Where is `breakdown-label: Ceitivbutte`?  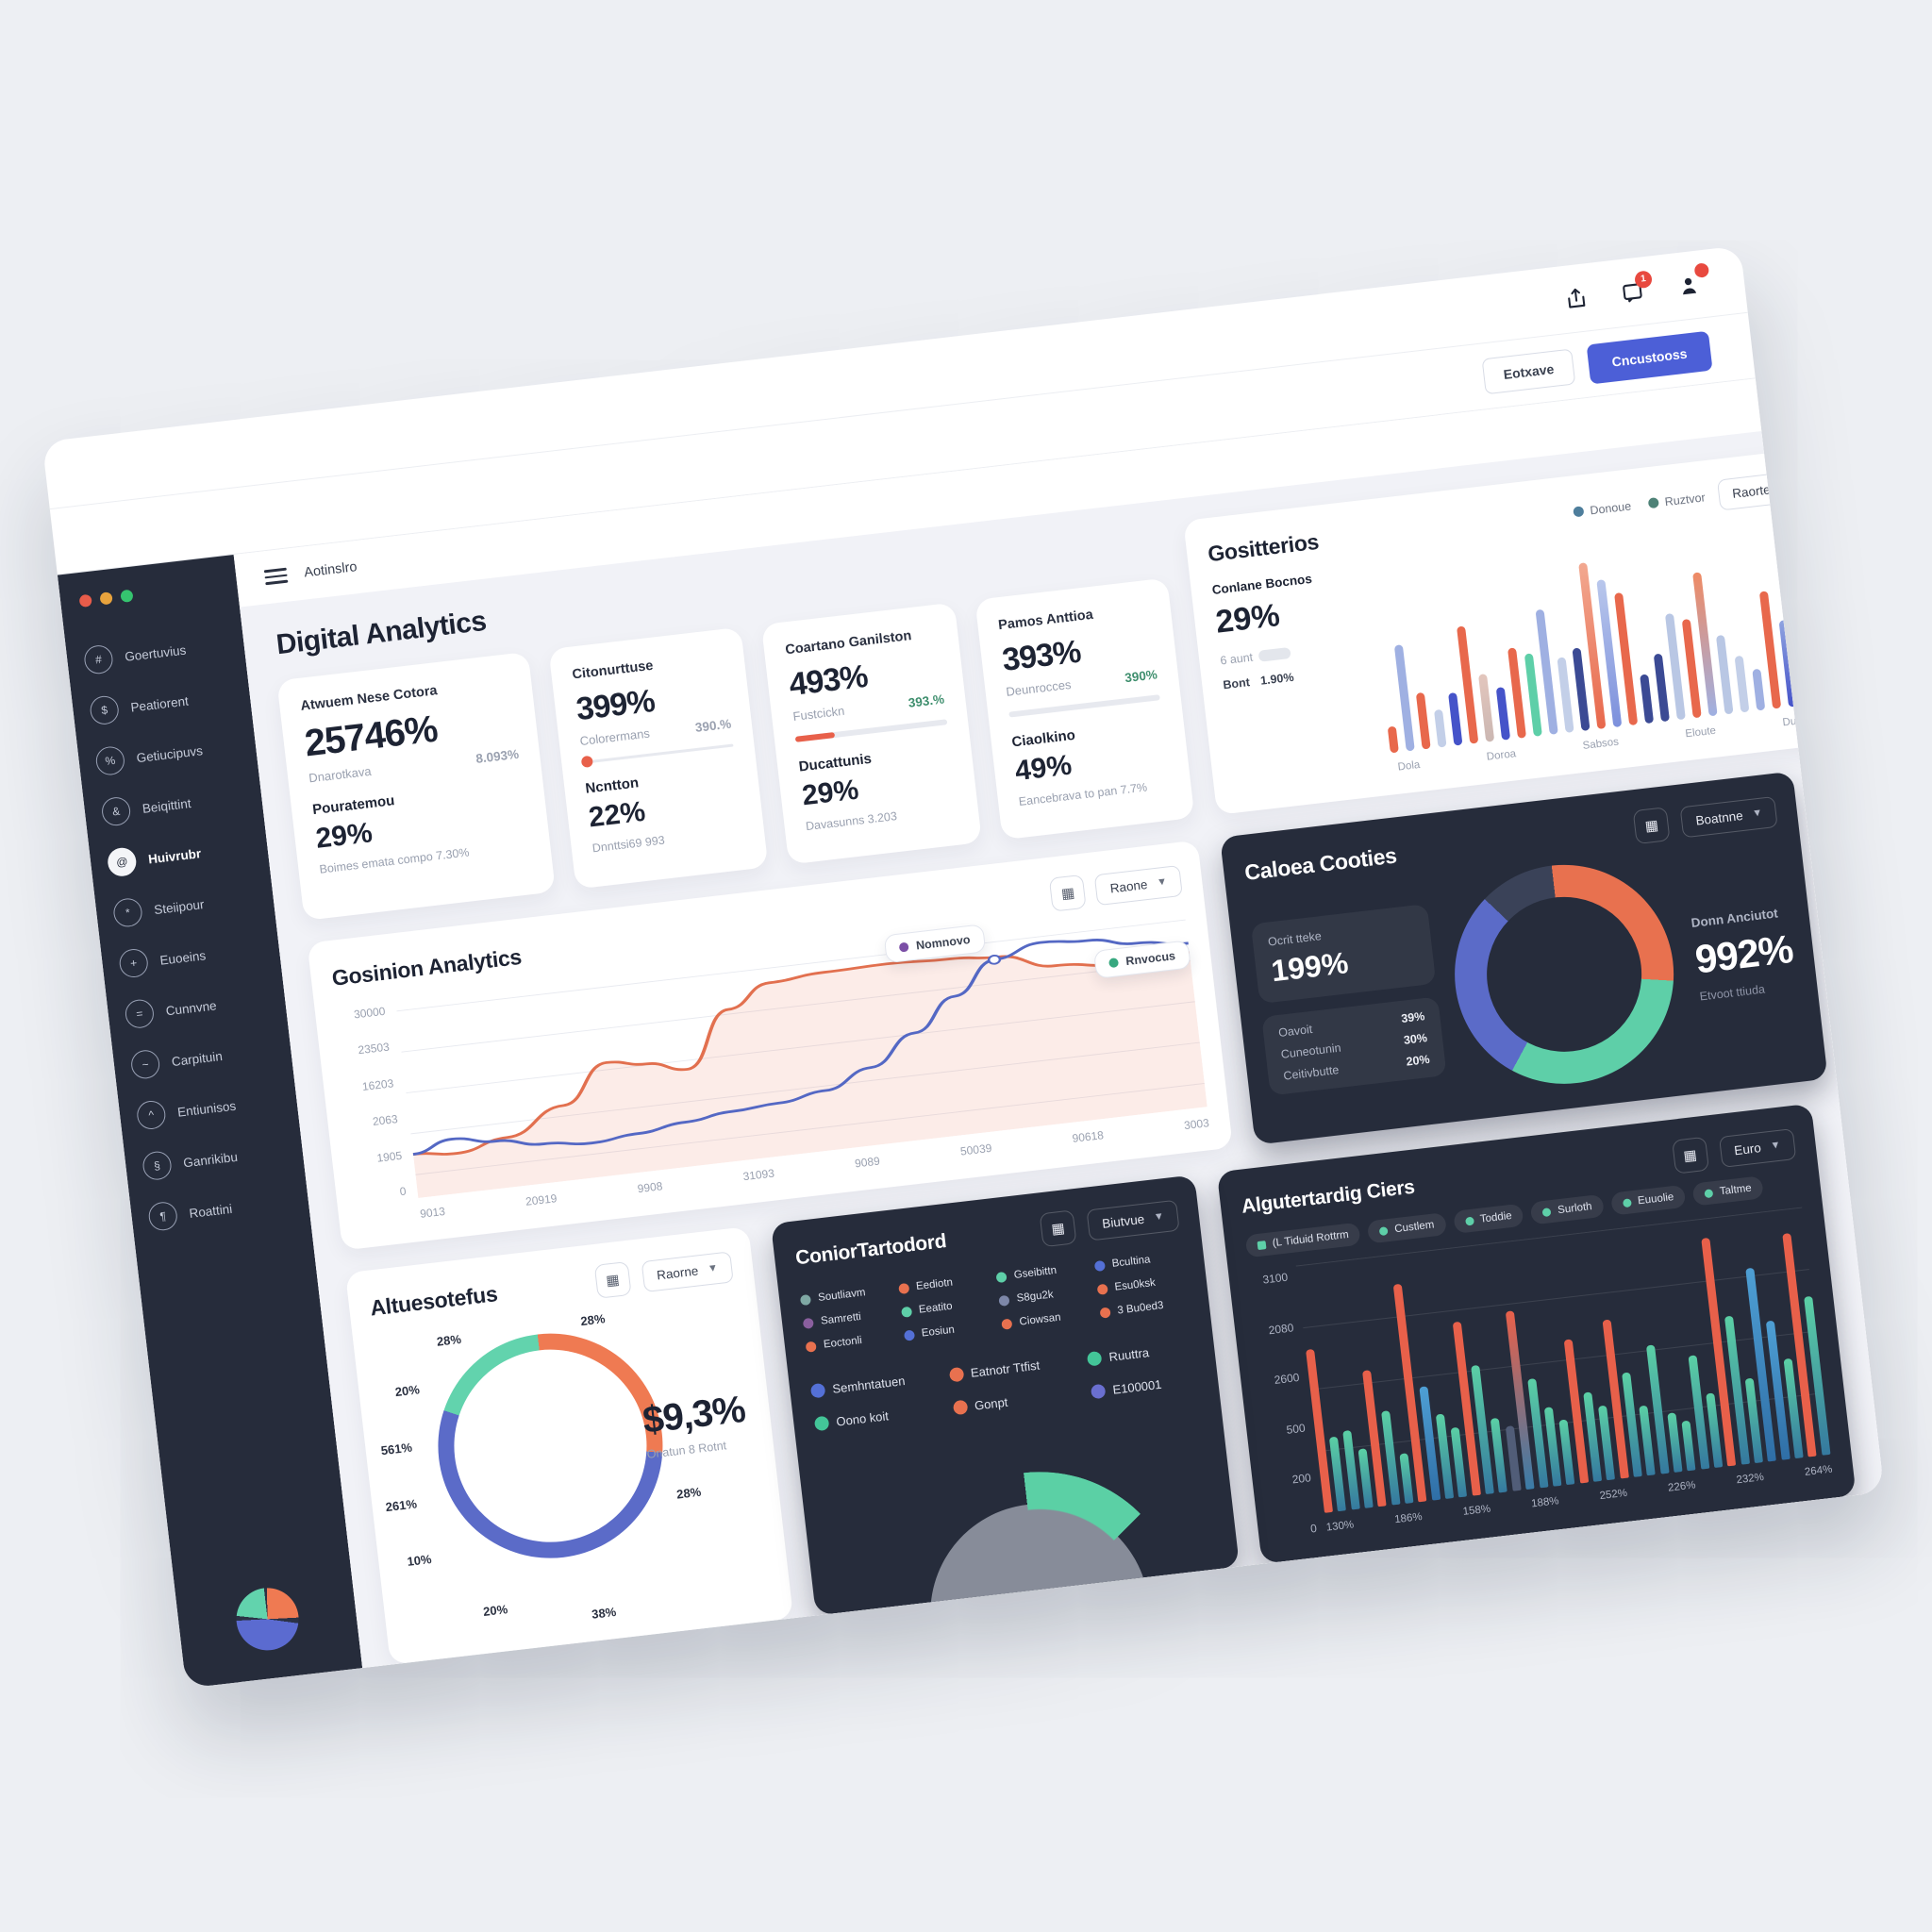 breakdown-label: Ceitivbutte is located at coordinates (1311, 1072).